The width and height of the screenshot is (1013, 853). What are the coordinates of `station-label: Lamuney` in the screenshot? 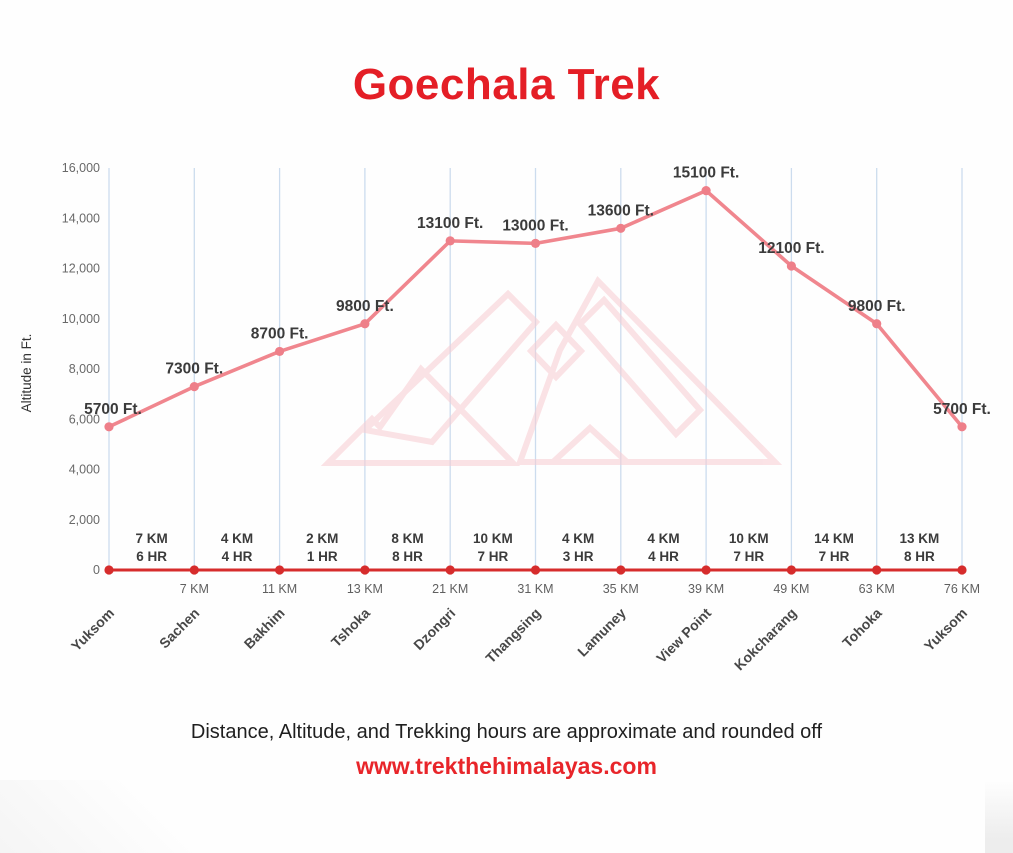 It's located at (601, 632).